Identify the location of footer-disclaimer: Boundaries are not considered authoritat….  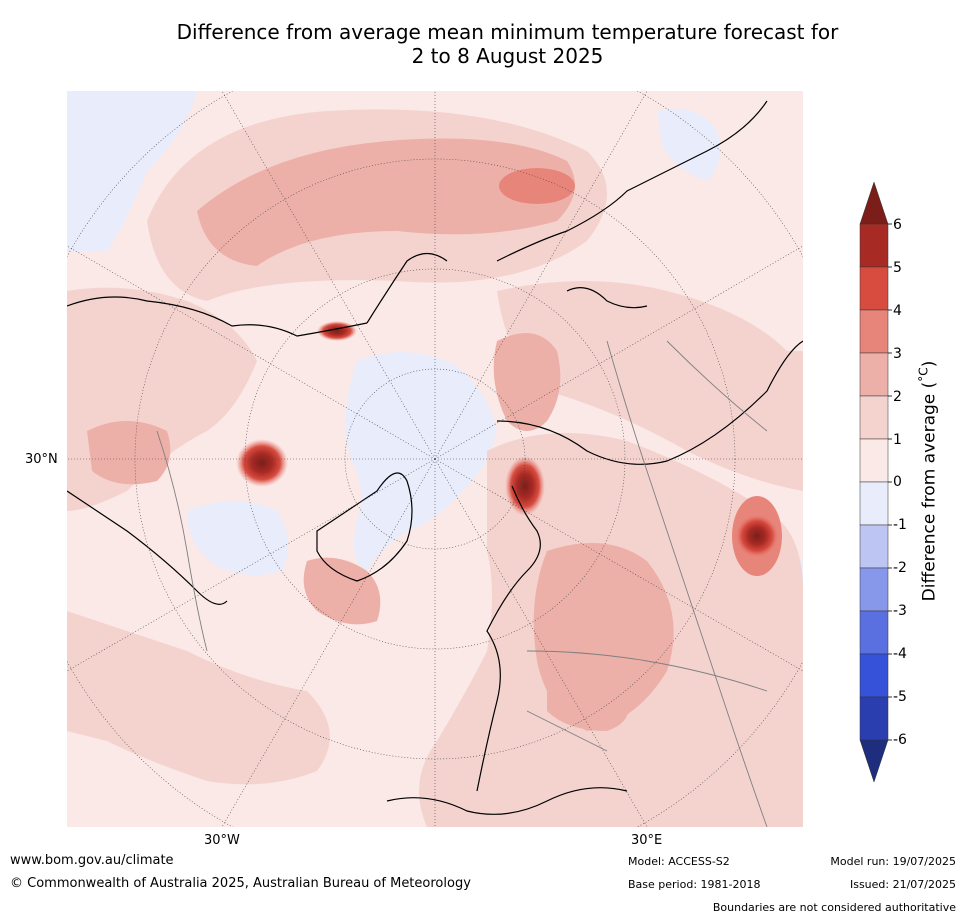
(834, 907).